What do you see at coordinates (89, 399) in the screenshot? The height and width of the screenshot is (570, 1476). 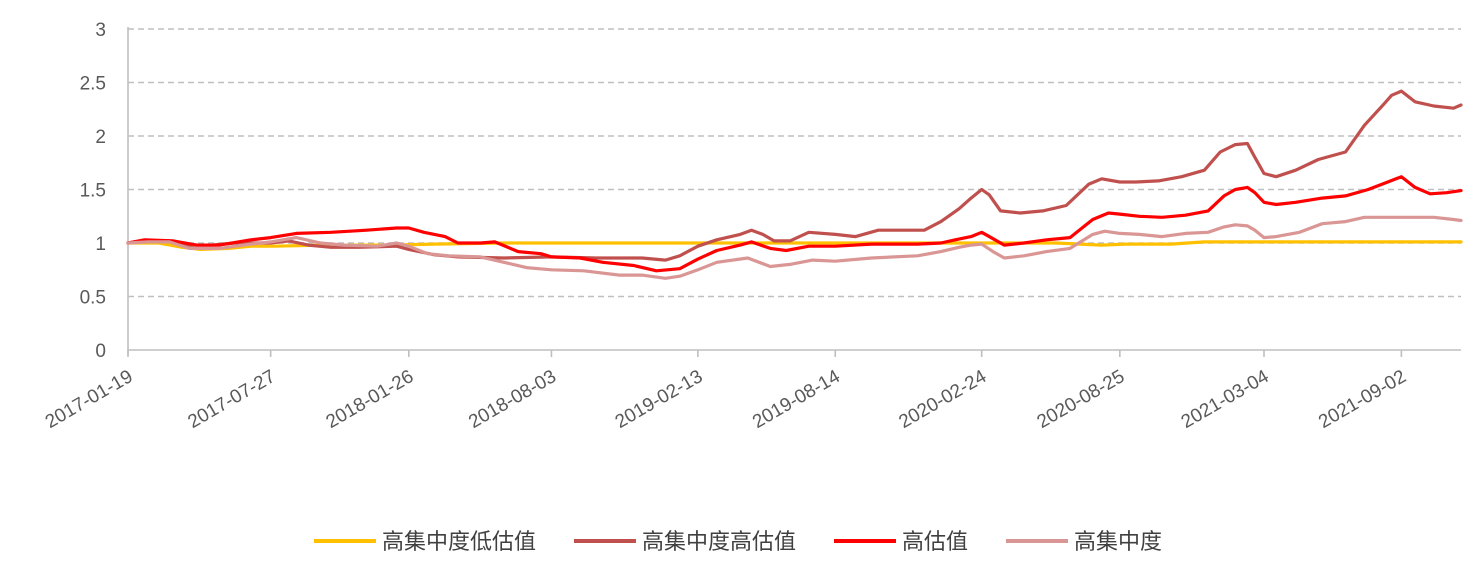 I see `x-tick-label: 2017-01-19` at bounding box center [89, 399].